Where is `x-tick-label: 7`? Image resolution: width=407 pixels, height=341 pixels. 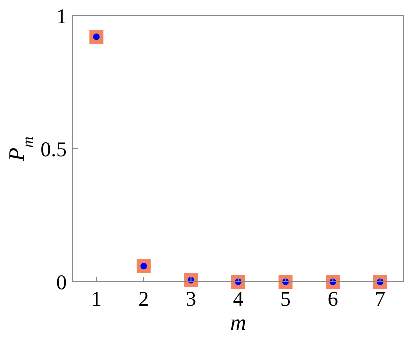
x-tick-label: 7 is located at coordinates (380, 299).